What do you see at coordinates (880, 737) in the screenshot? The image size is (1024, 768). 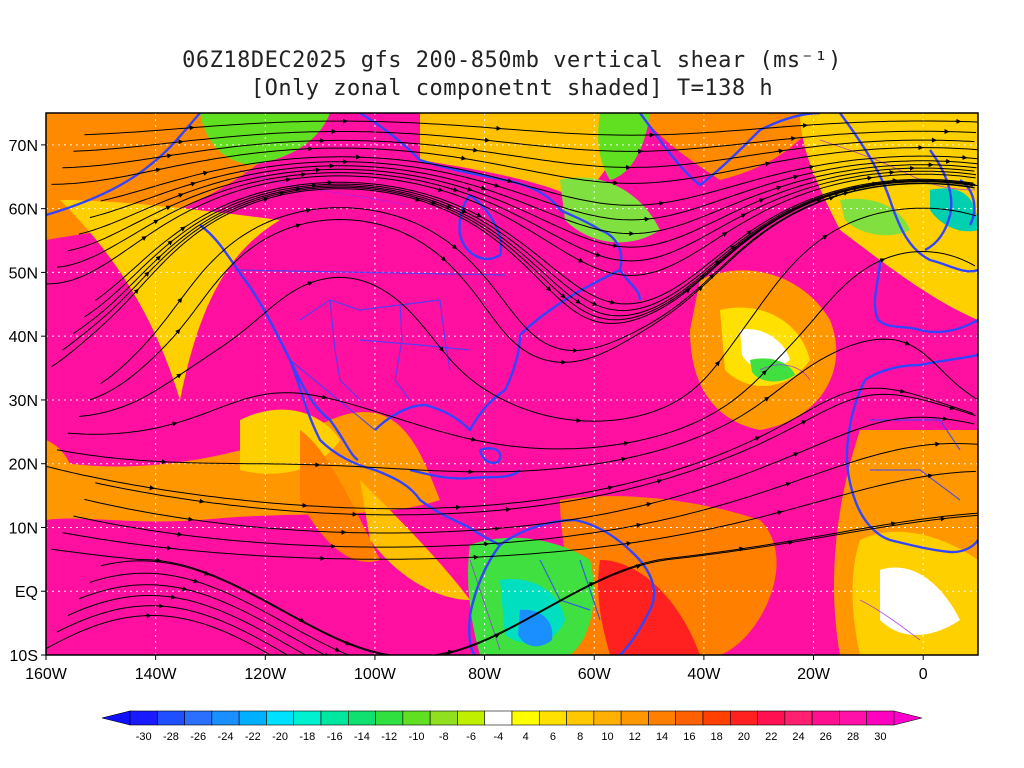 I see `colorbar-label: 30` at bounding box center [880, 737].